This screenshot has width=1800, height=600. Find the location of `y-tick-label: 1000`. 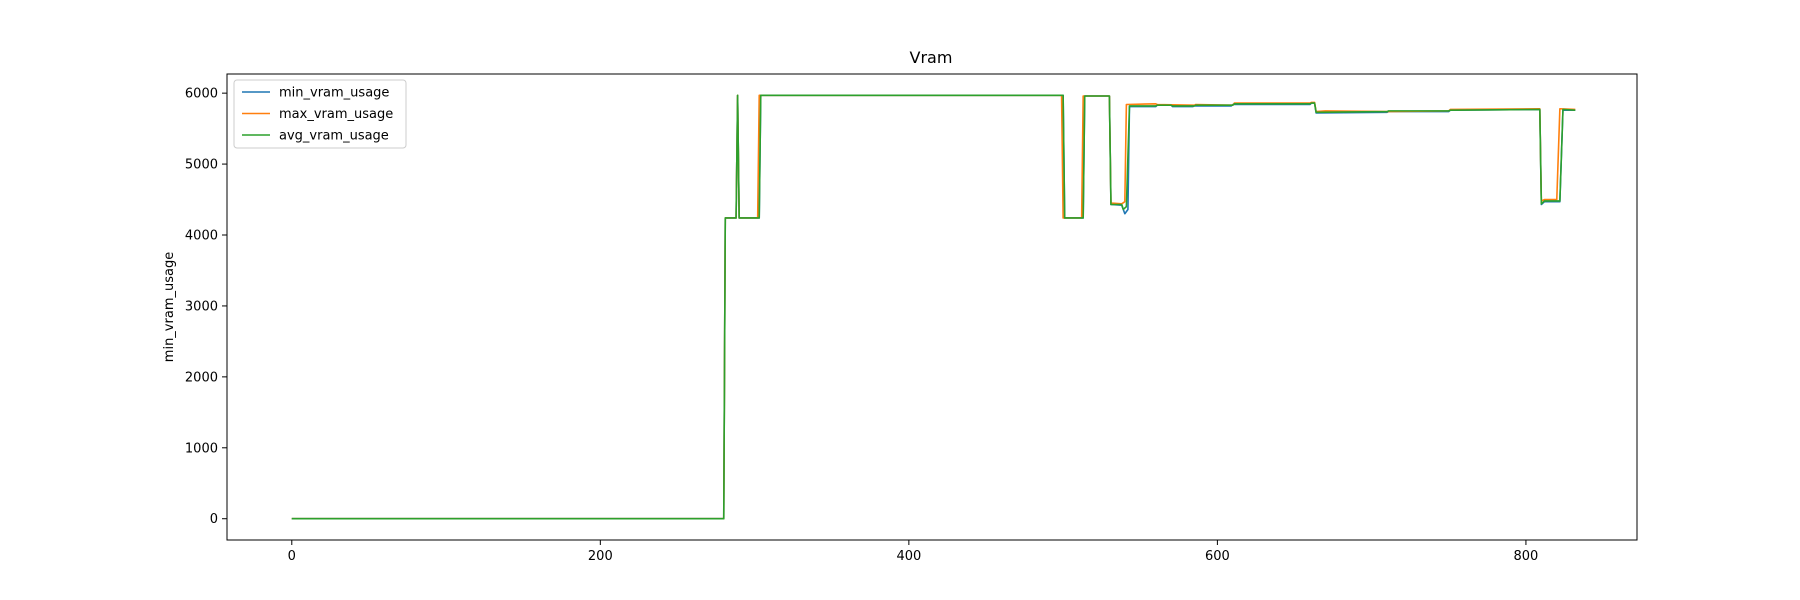

y-tick-label: 1000 is located at coordinates (201, 448).